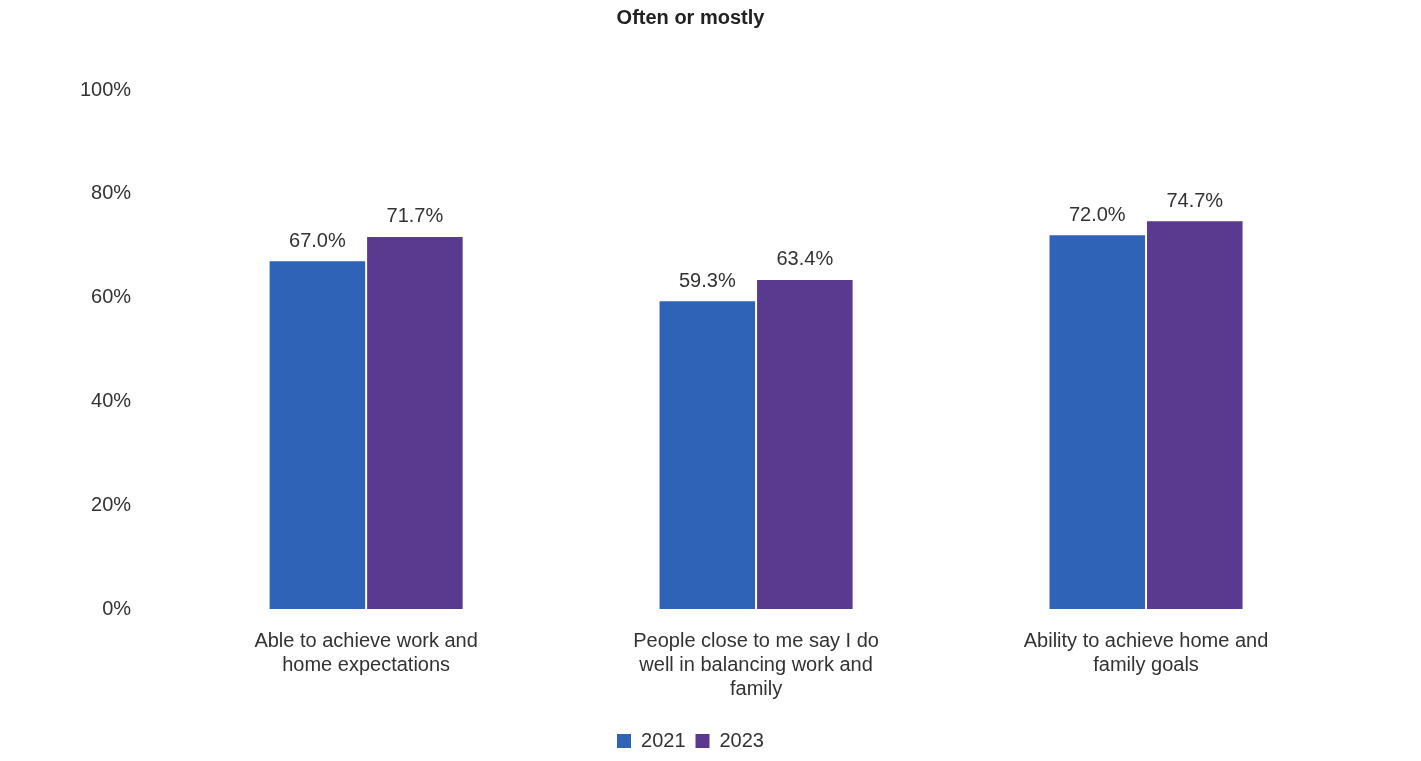 The width and height of the screenshot is (1421, 761). Describe the element at coordinates (1195, 199) in the screenshot. I see `data-label: 74.7%` at that location.